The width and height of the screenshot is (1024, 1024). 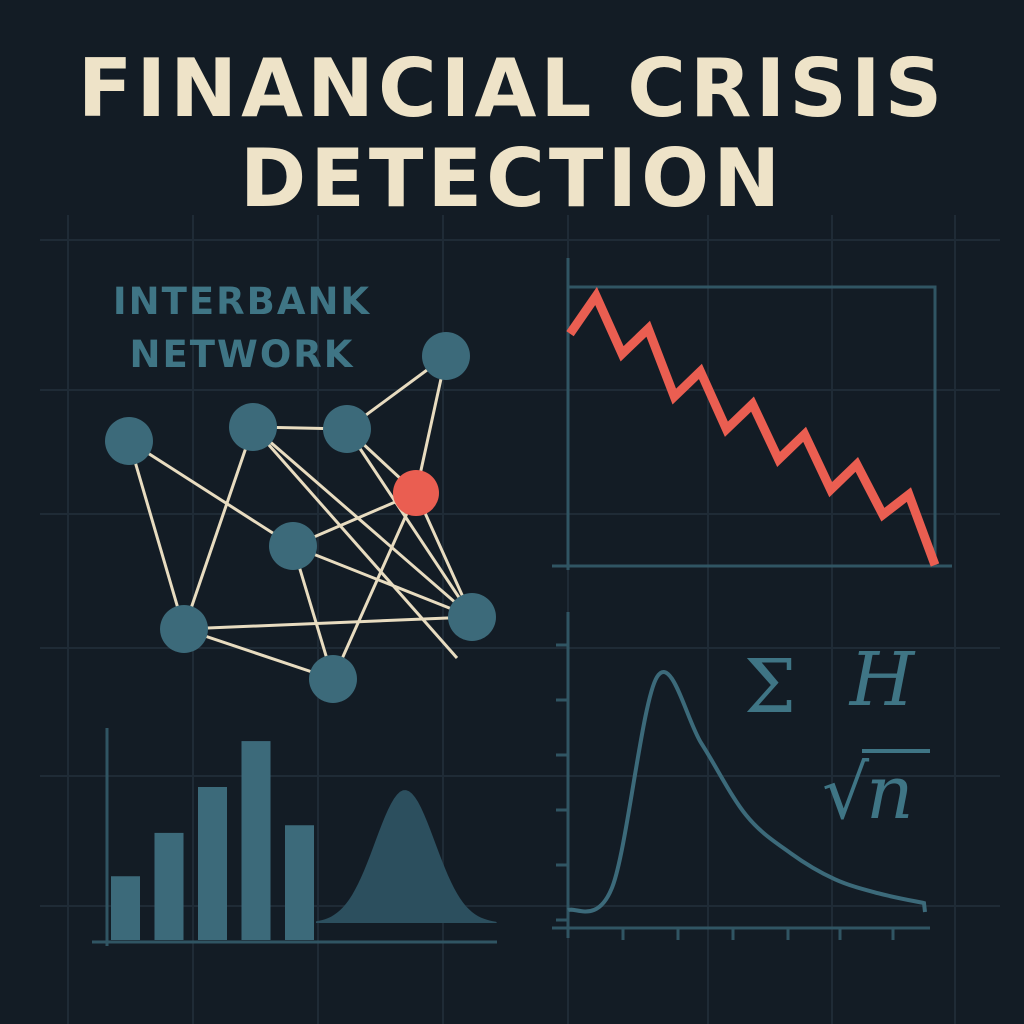 What do you see at coordinates (218, 528) in the screenshot?
I see `network-edge-b-g` at bounding box center [218, 528].